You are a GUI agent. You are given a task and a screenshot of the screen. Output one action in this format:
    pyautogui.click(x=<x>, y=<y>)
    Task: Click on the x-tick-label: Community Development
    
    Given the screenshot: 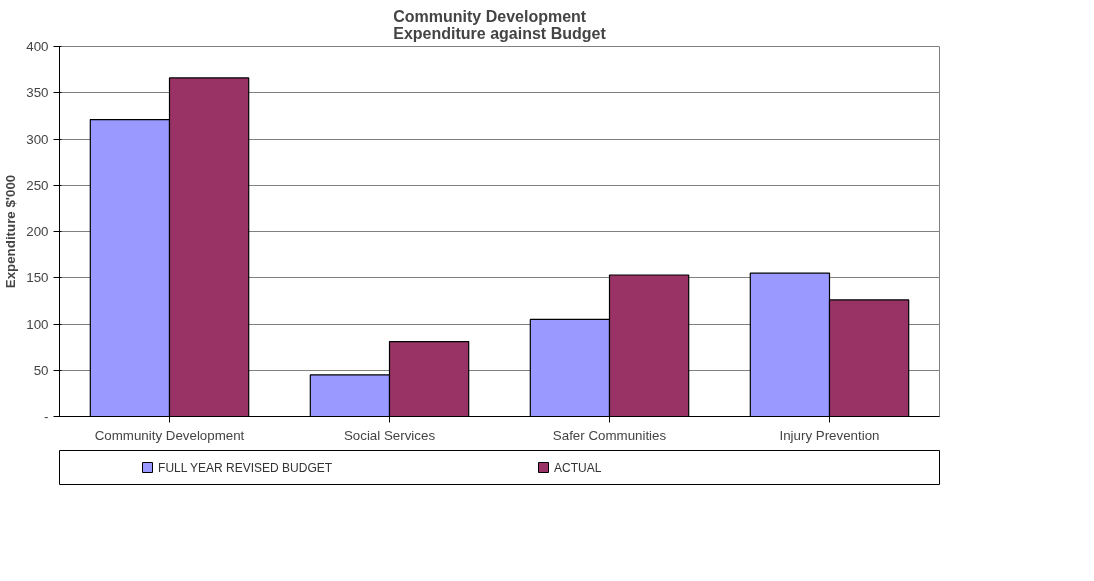 What is the action you would take?
    pyautogui.click(x=169, y=435)
    